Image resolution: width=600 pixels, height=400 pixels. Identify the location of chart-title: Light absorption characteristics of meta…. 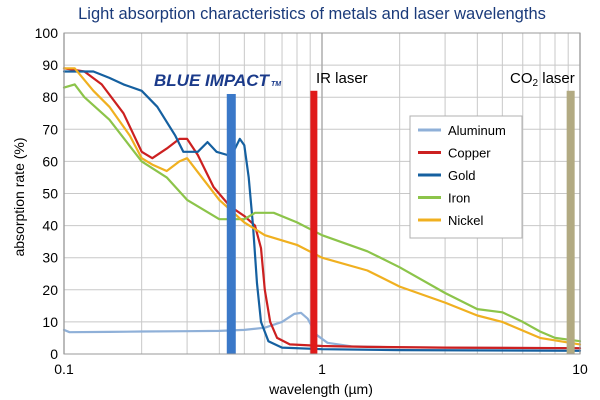
(312, 14).